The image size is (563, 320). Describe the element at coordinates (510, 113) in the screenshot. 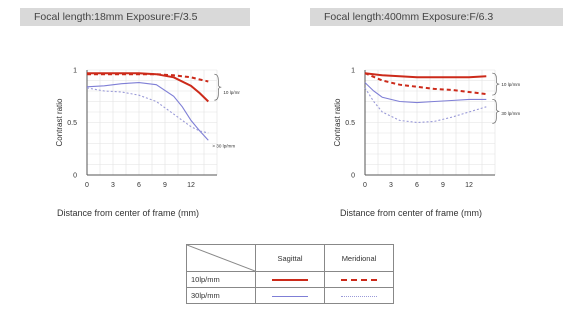

I see `annotation-30lp: 30 lp/mm` at that location.